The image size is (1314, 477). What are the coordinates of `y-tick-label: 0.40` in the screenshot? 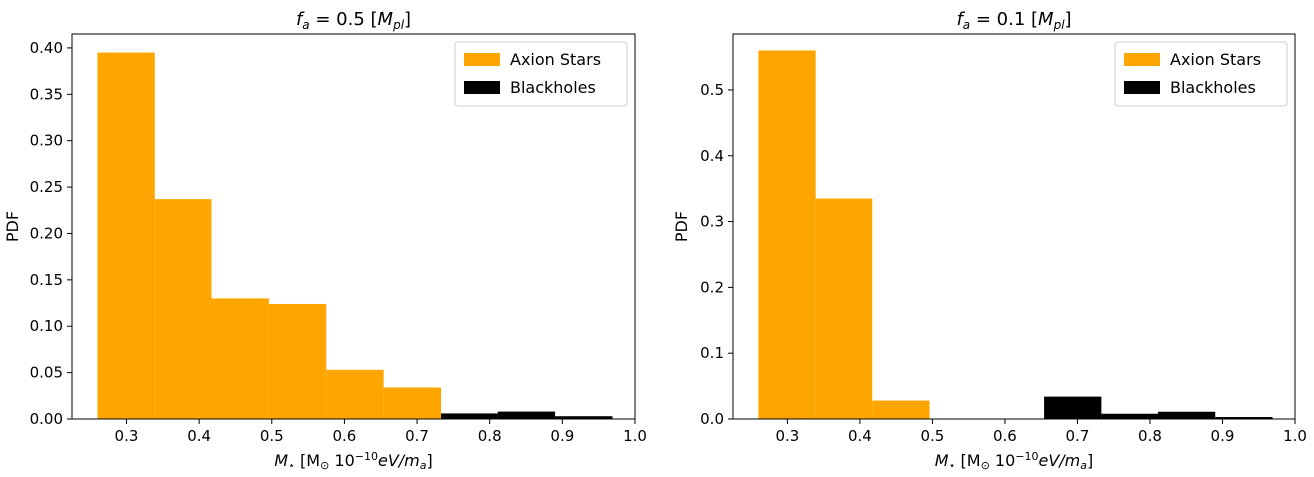 It's located at (46, 48).